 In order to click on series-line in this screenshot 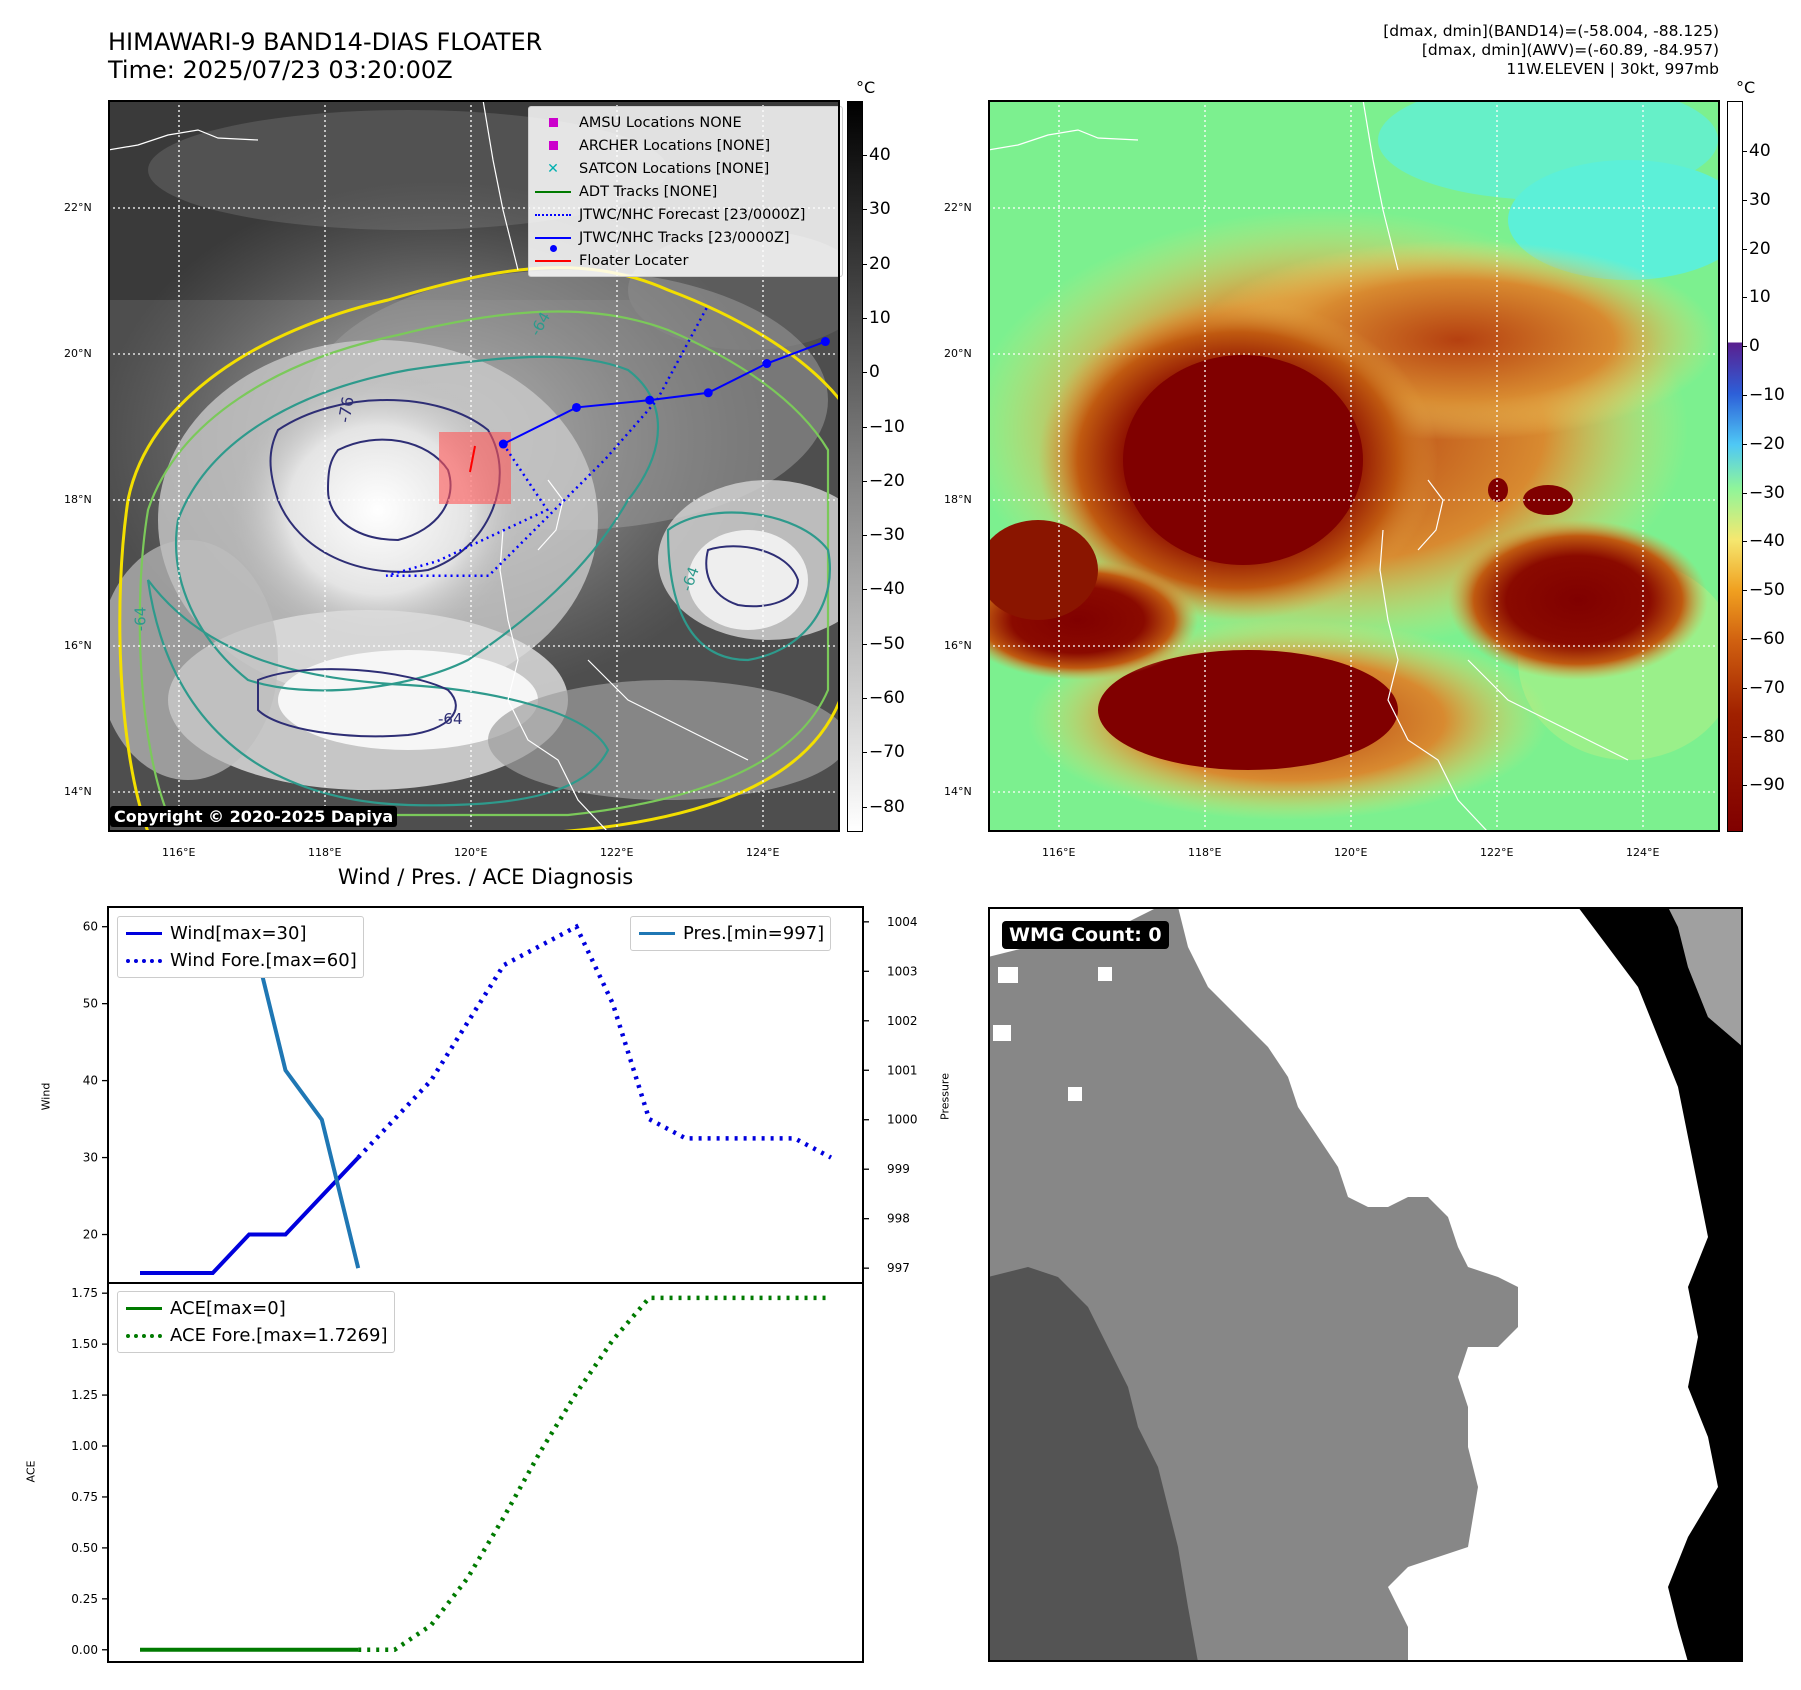, I will do `click(594, 1041)`.